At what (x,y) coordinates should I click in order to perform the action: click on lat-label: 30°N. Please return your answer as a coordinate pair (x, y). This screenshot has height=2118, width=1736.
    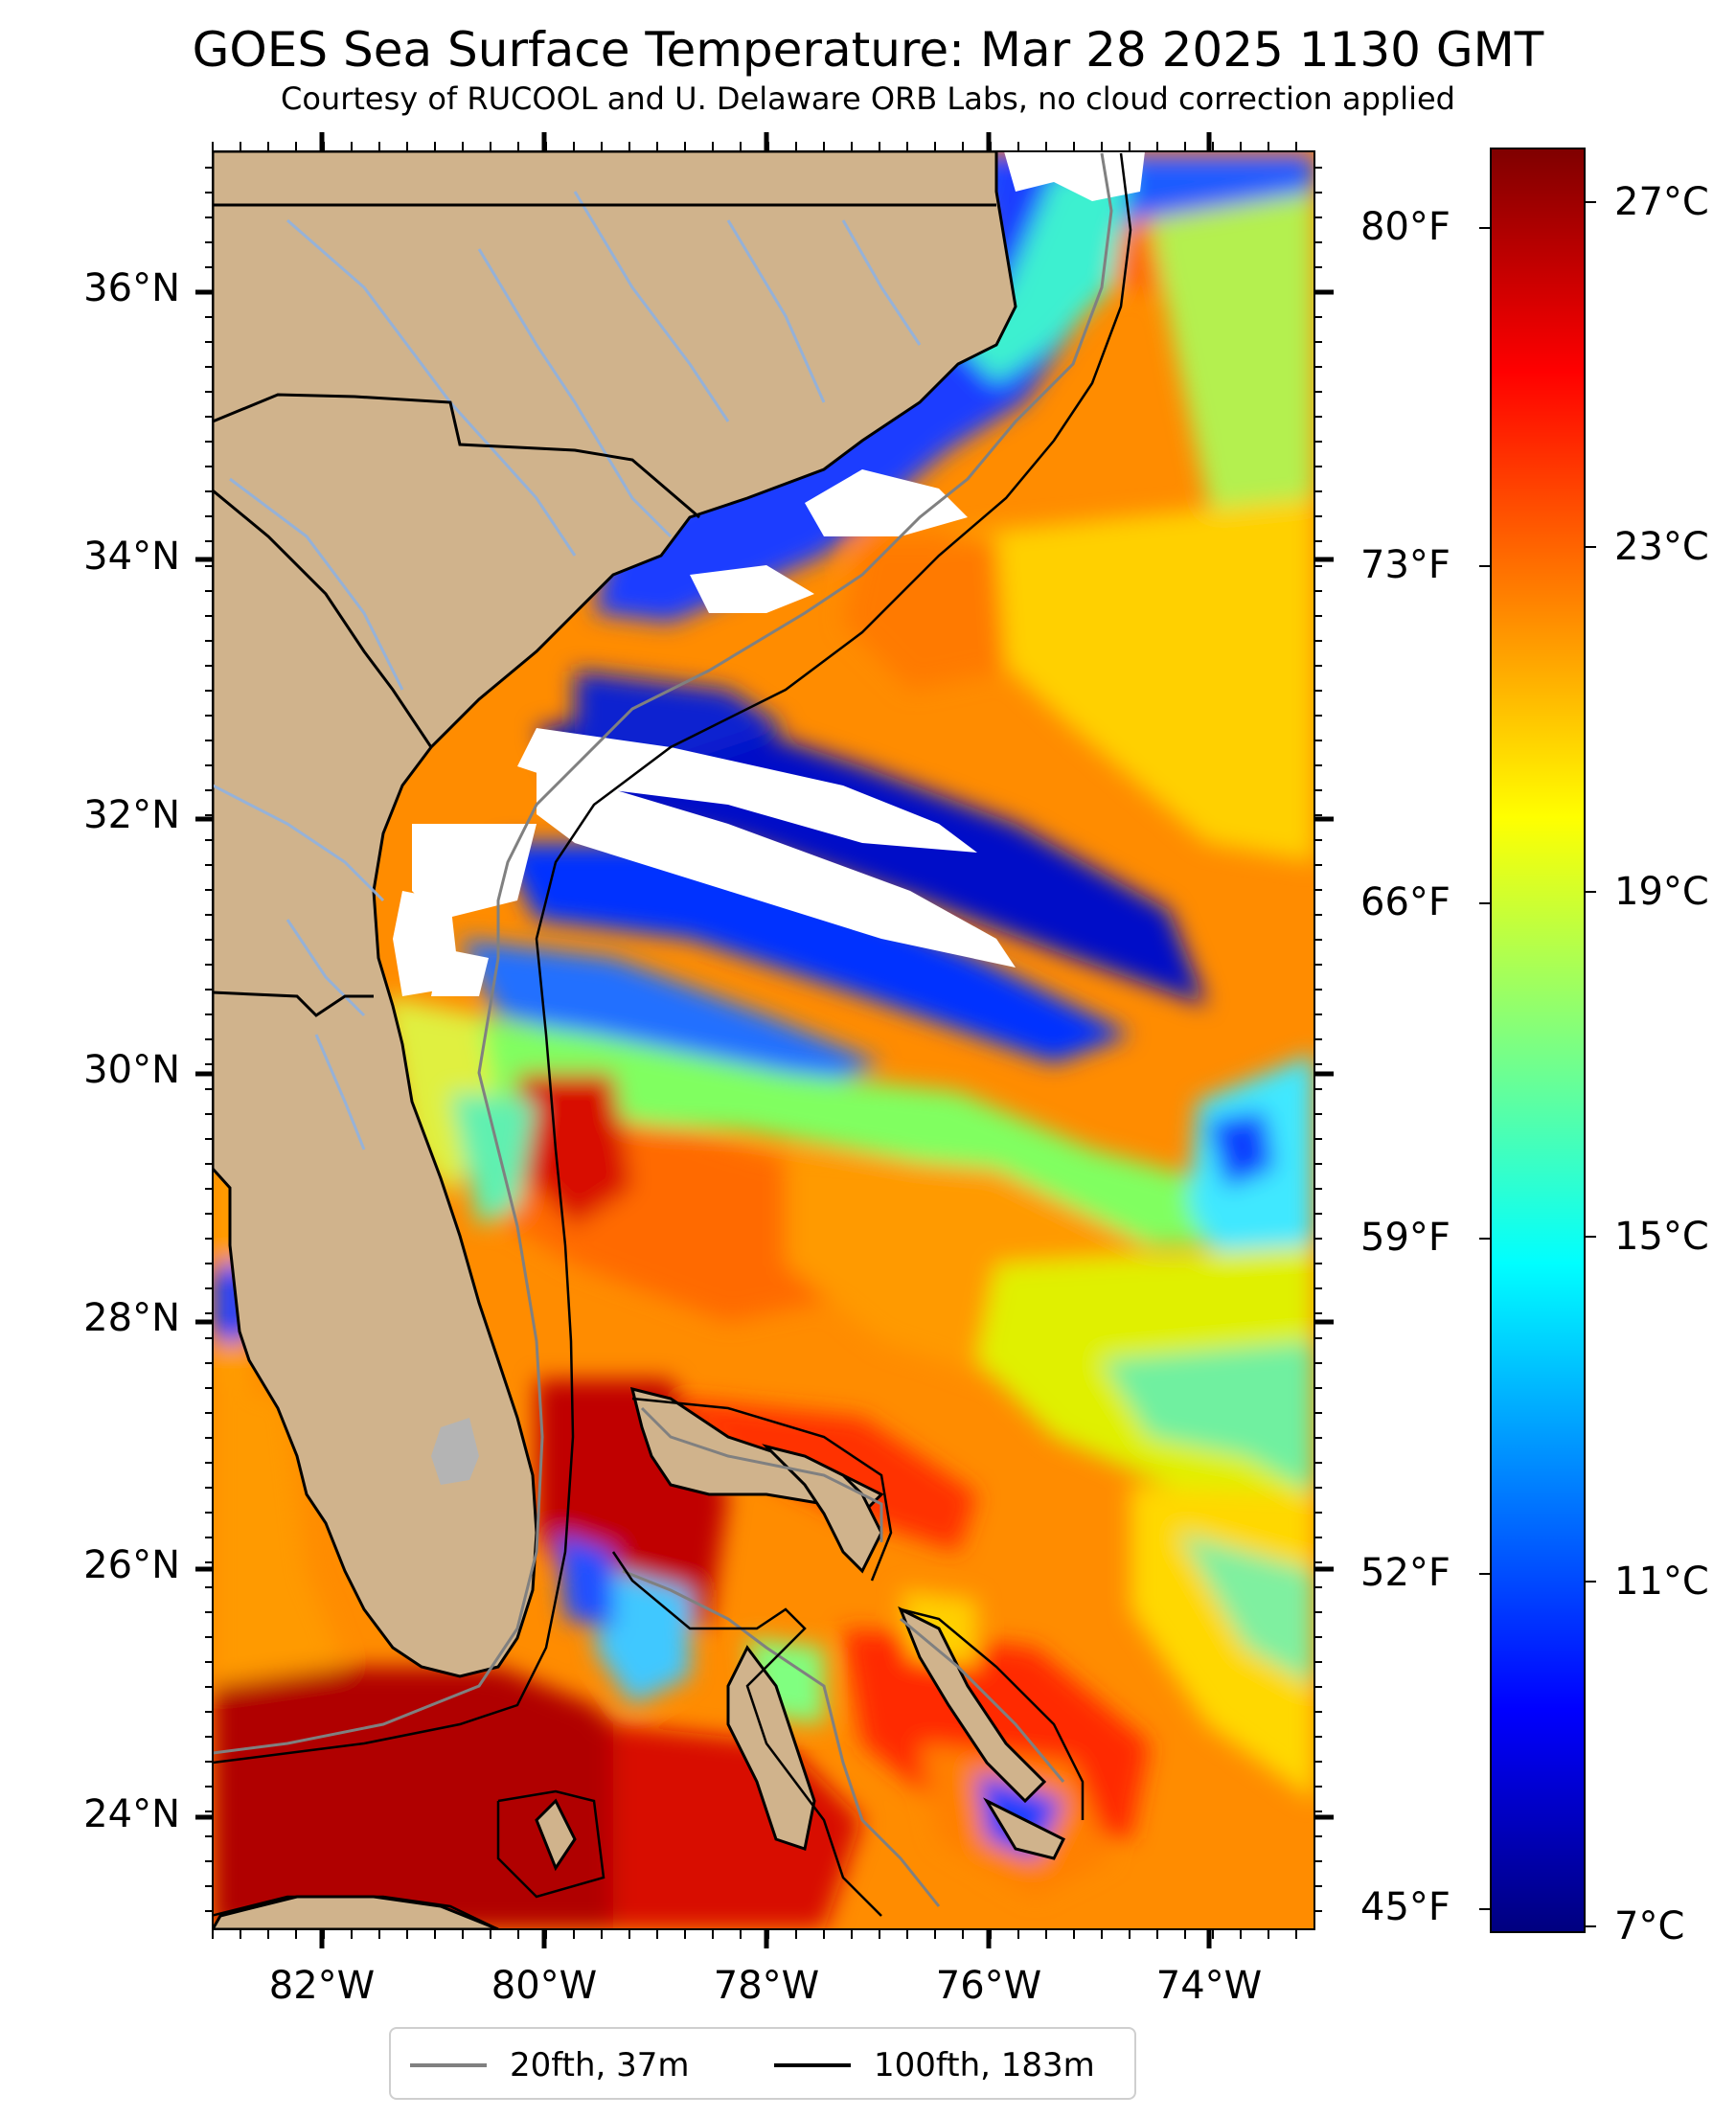
    Looking at the image, I should click on (132, 1070).